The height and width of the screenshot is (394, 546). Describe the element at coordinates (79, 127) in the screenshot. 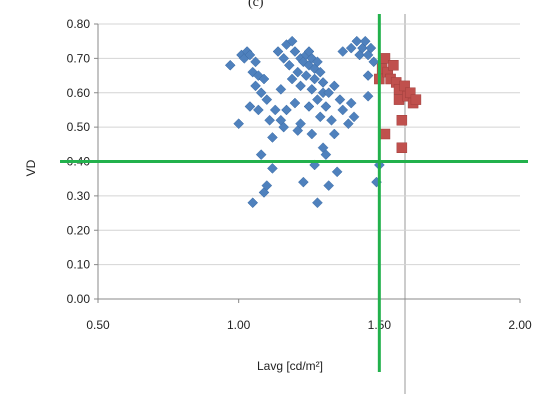

I see `y-tick-label: 0.50` at that location.